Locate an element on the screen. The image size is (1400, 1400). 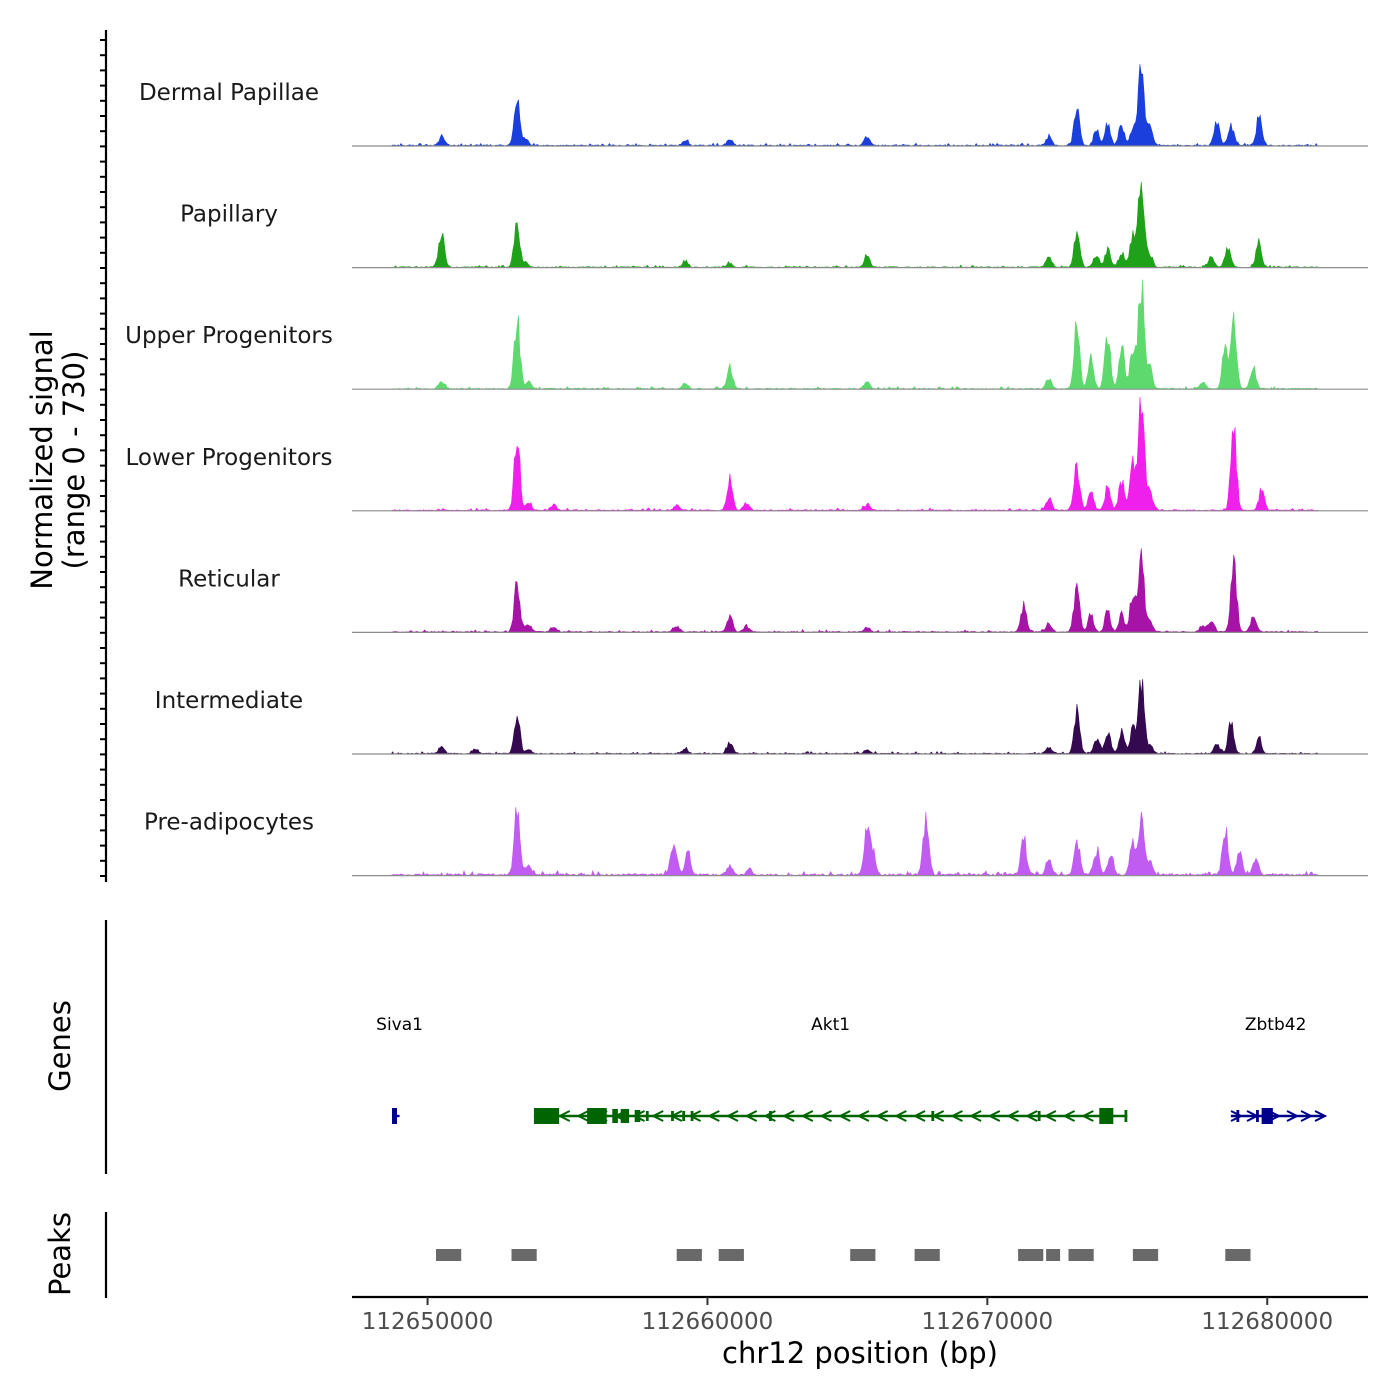
peaks-panel is located at coordinates (677, 1255).